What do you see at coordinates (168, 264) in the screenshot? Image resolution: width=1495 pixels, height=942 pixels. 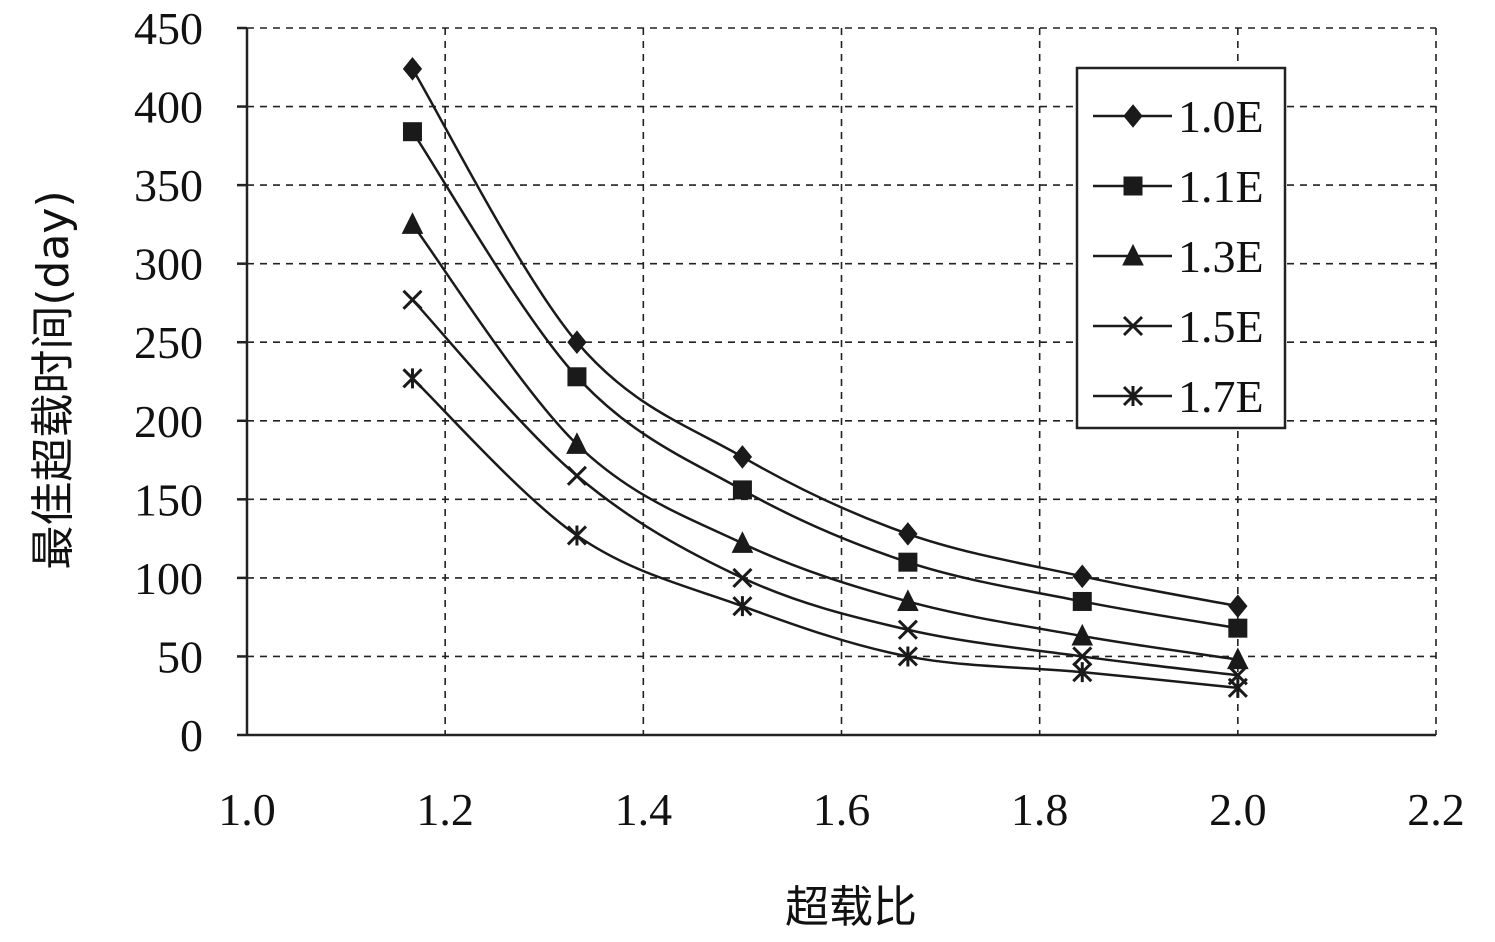 I see `y-tick-label: 300` at bounding box center [168, 264].